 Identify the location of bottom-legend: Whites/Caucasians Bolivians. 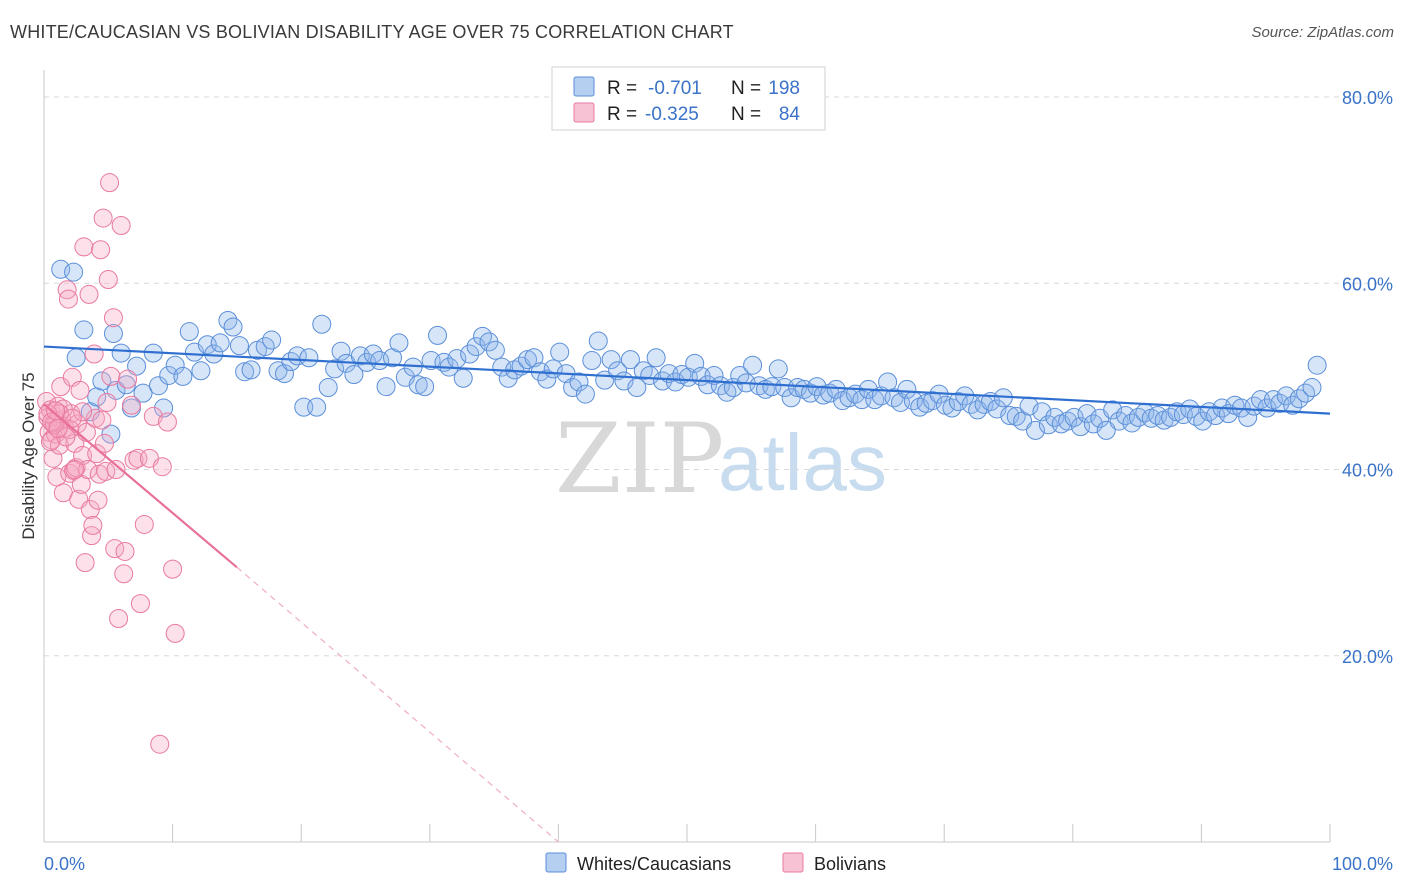
(715, 863).